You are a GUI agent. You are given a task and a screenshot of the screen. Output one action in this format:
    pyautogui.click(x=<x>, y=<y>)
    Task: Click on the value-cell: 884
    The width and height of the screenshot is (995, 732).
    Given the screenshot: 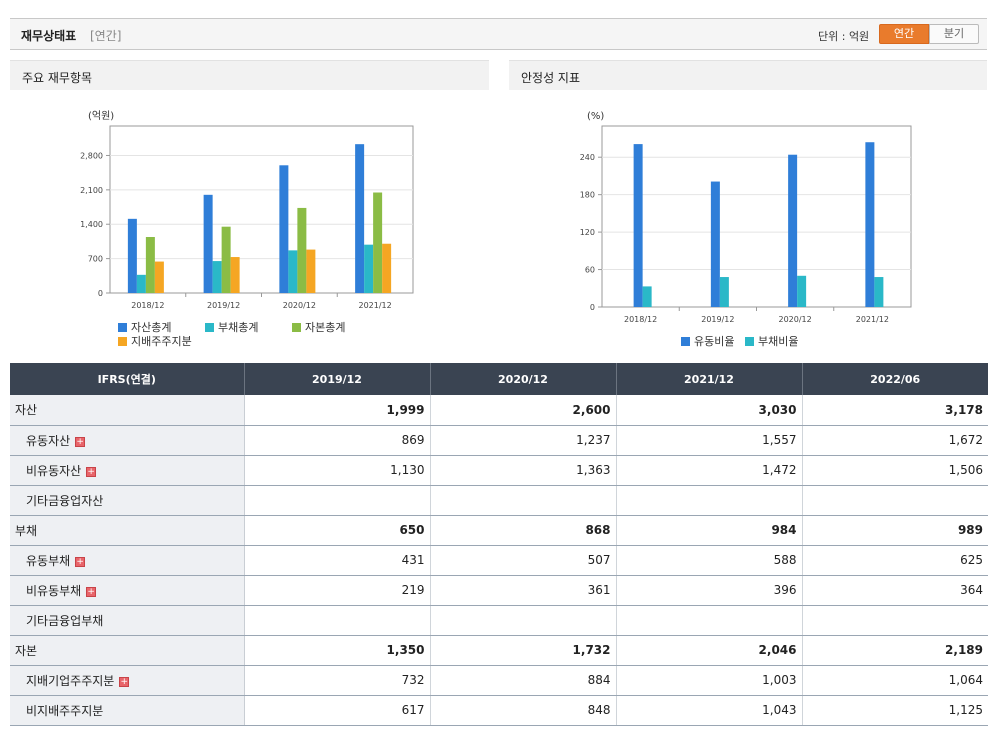 What is the action you would take?
    pyautogui.click(x=523, y=680)
    